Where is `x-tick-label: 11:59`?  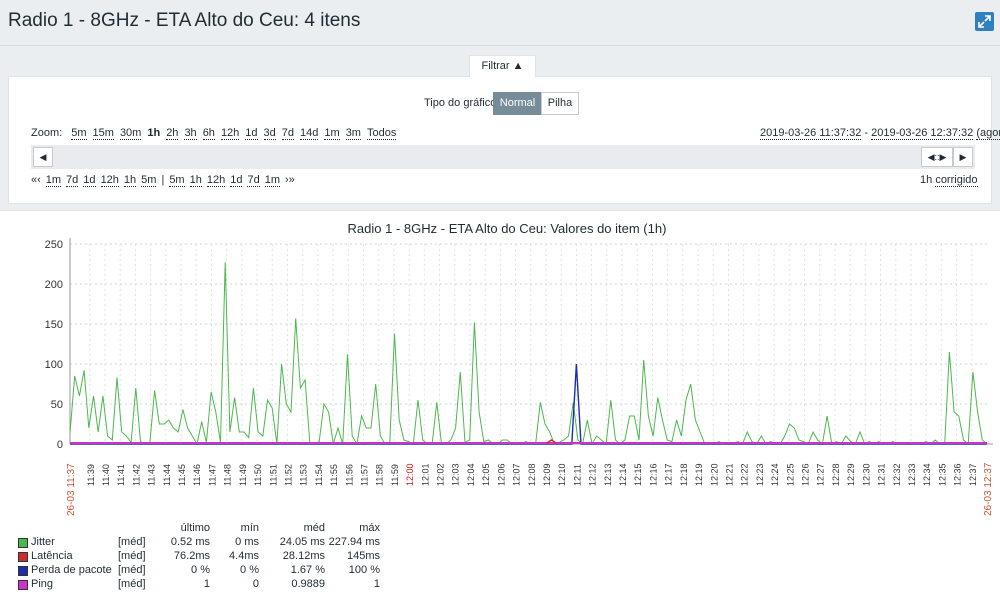 x-tick-label: 11:59 is located at coordinates (395, 475).